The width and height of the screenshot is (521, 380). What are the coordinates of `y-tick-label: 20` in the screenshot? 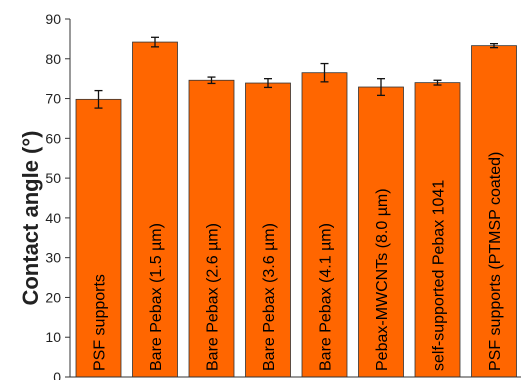 It's located at (53, 297).